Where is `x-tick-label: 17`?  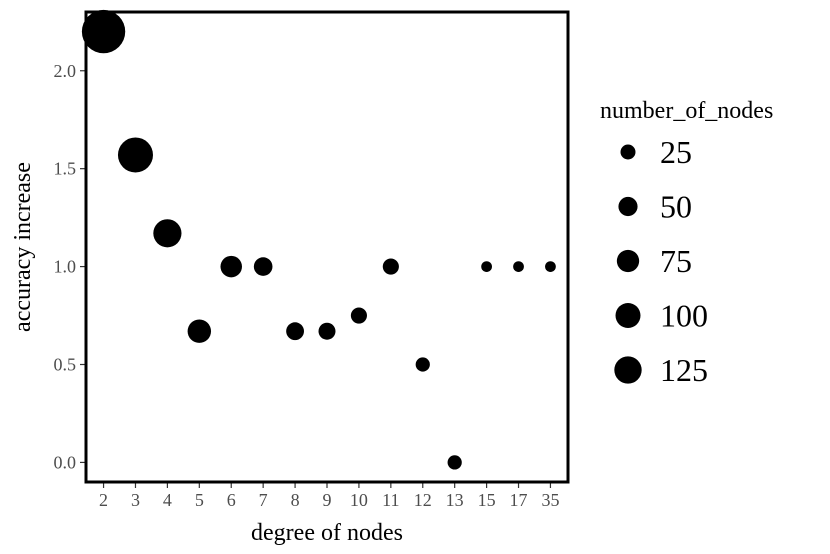
x-tick-label: 17 is located at coordinates (519, 500).